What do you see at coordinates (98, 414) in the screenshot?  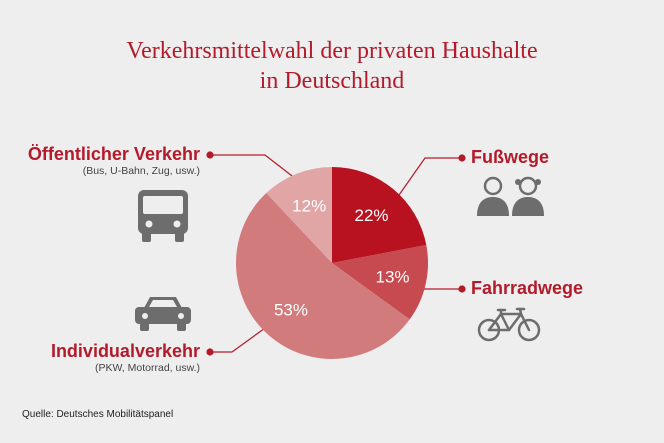 I see `source-note: Quelle: Deutsches Mobilitätspanel` at bounding box center [98, 414].